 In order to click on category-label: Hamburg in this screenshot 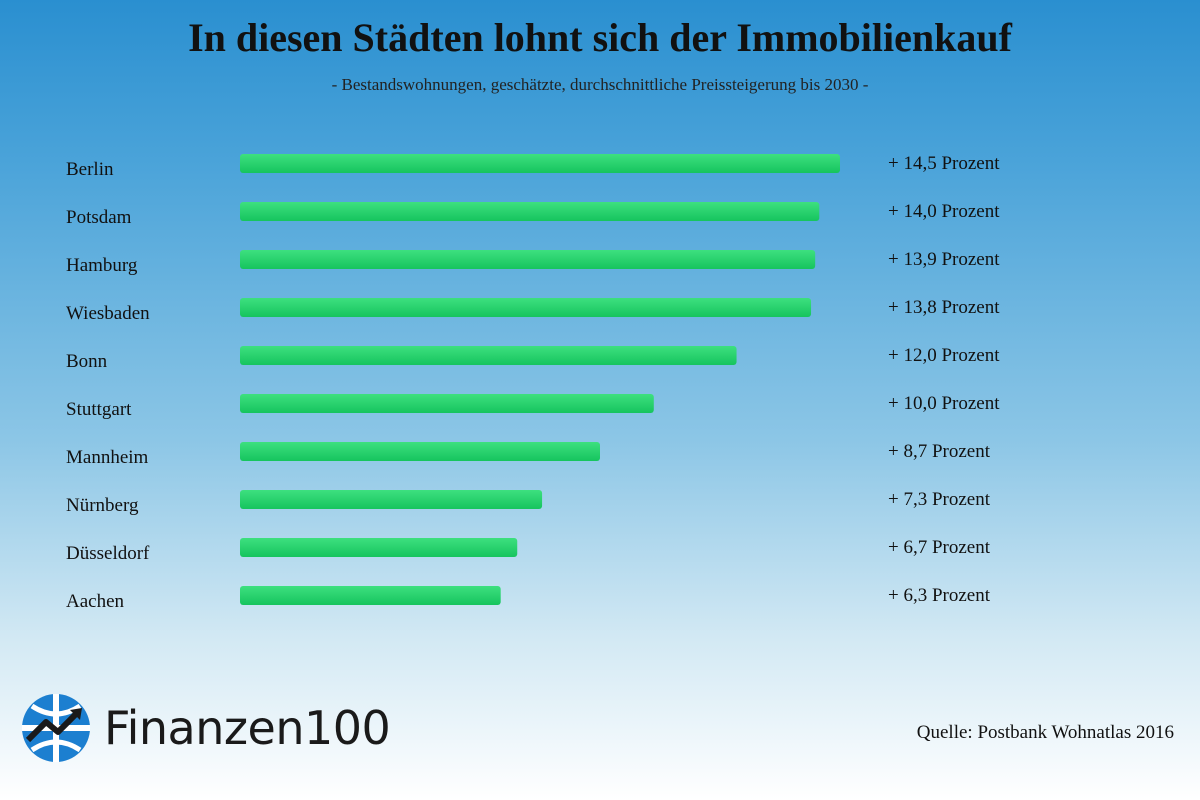, I will do `click(102, 265)`.